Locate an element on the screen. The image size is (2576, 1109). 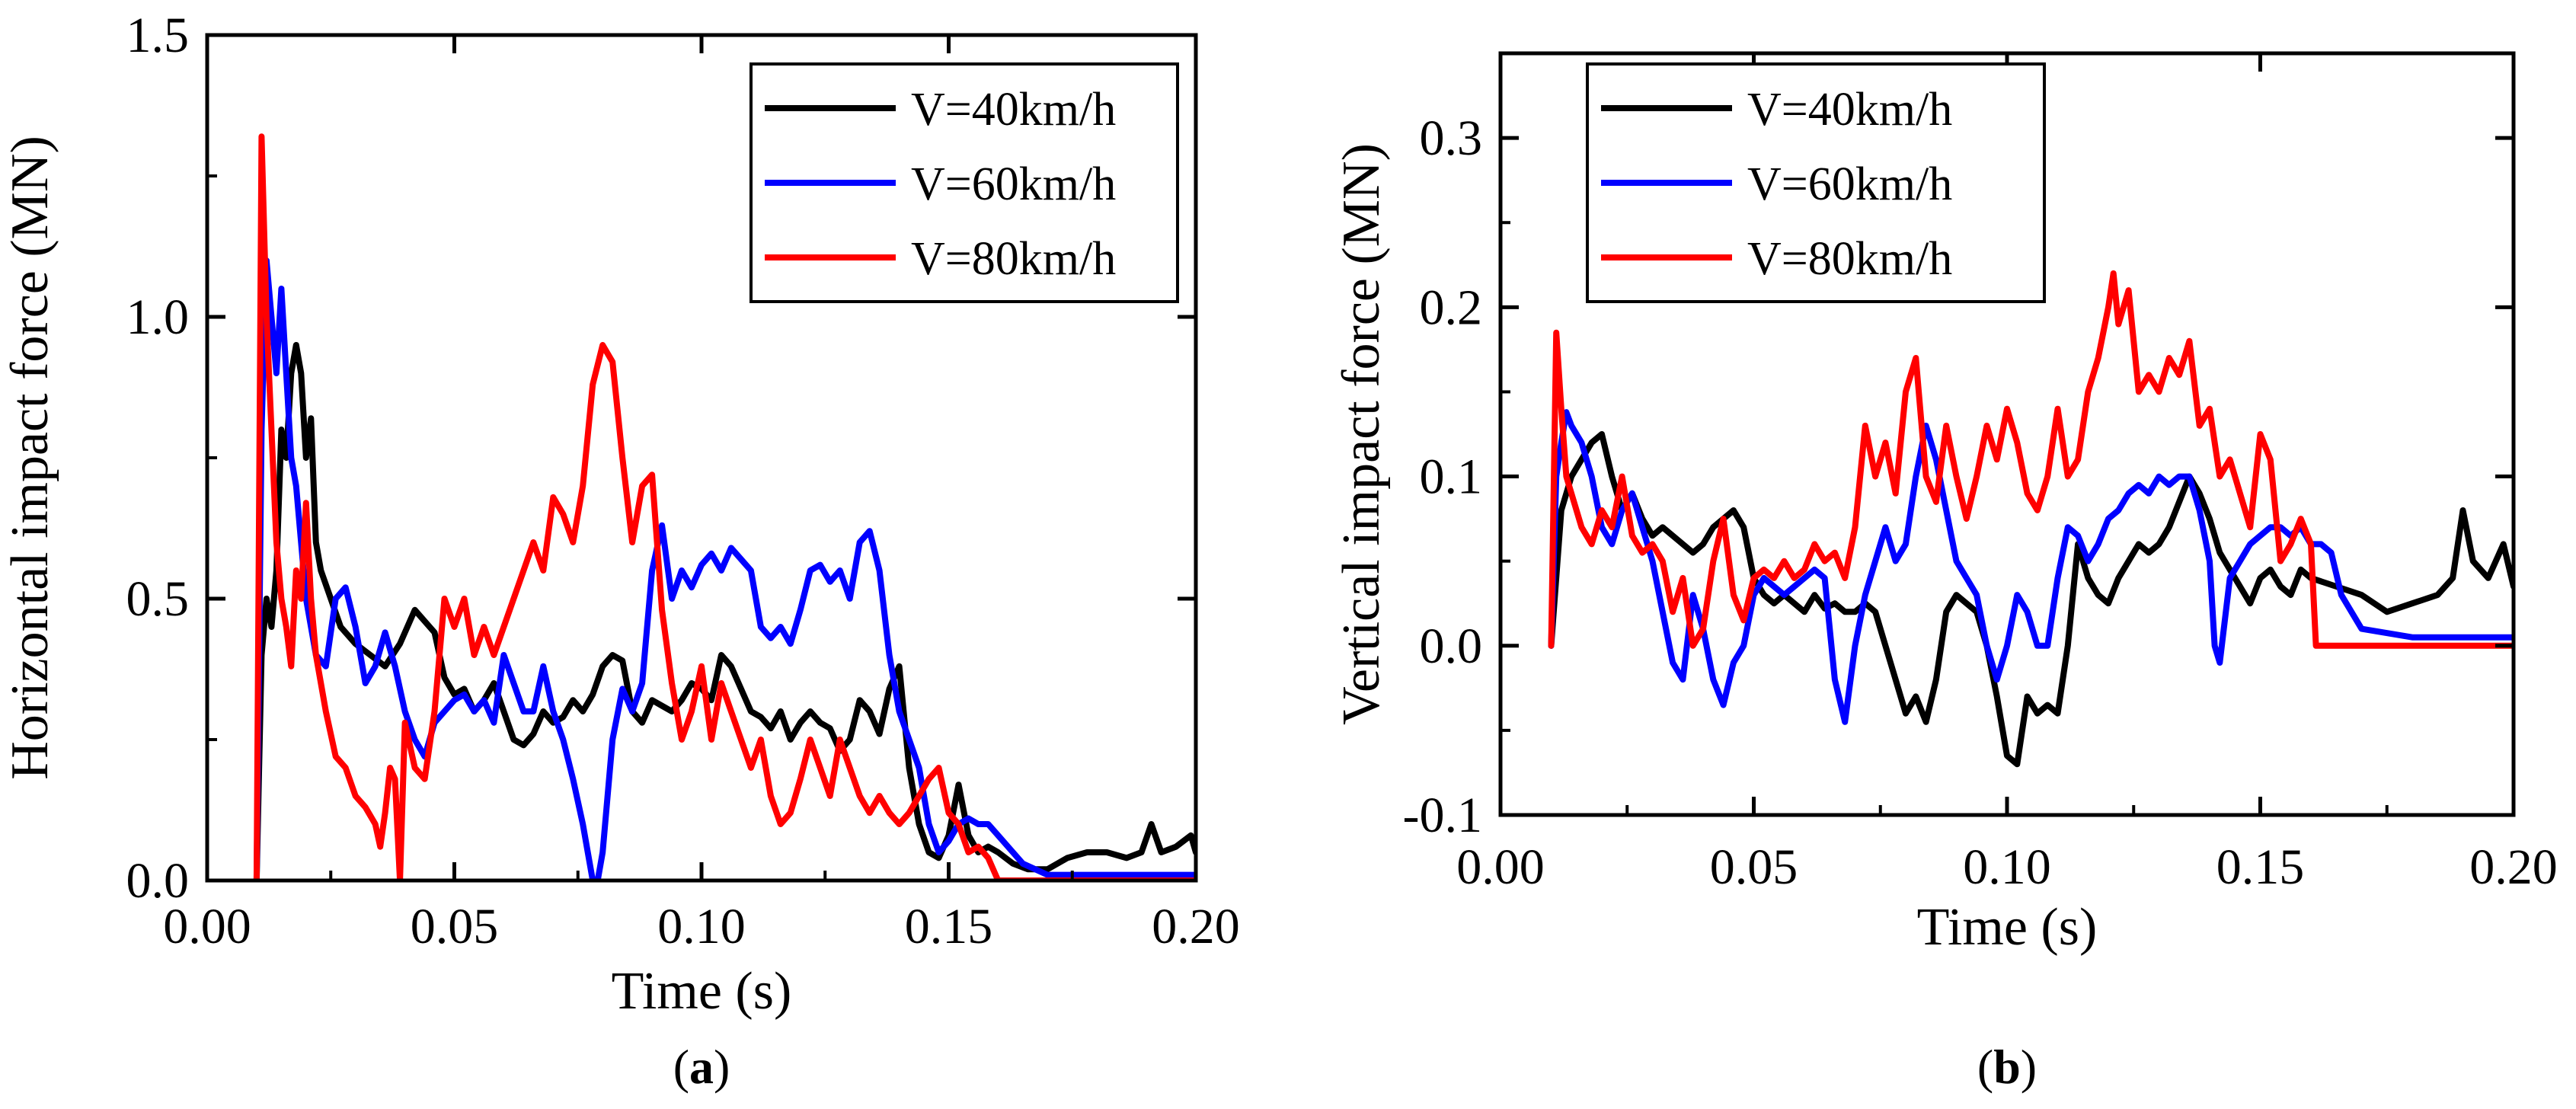
y-tick-label: 1.0 is located at coordinates (158, 317).